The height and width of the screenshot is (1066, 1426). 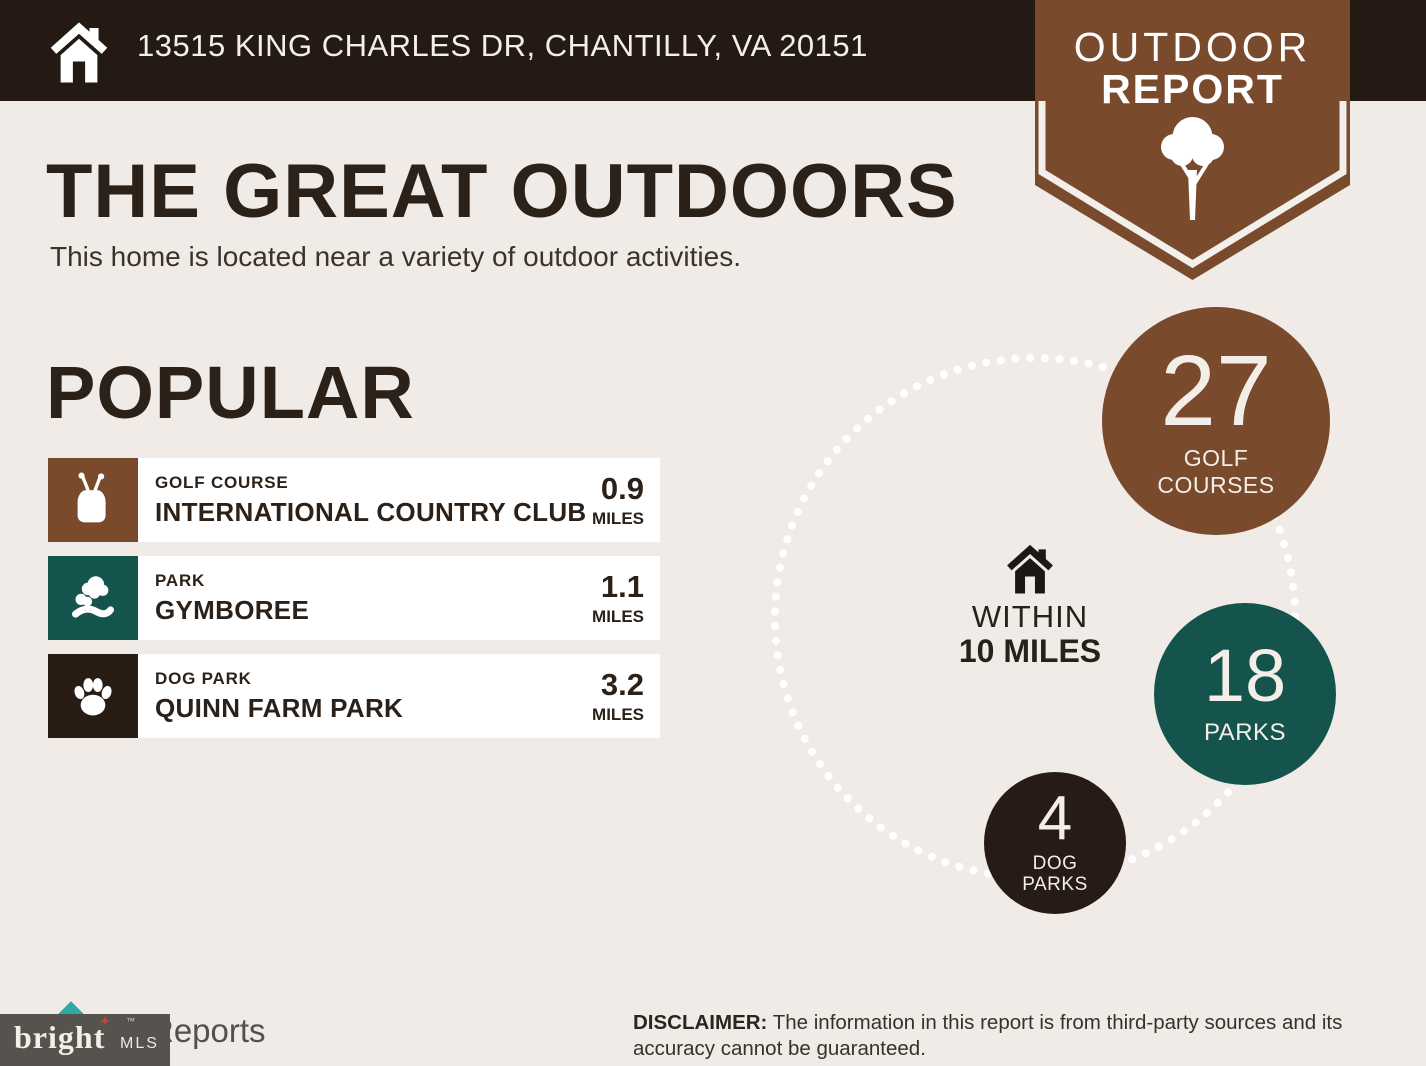 What do you see at coordinates (622, 684) in the screenshot?
I see `poi-distance: 3.2` at bounding box center [622, 684].